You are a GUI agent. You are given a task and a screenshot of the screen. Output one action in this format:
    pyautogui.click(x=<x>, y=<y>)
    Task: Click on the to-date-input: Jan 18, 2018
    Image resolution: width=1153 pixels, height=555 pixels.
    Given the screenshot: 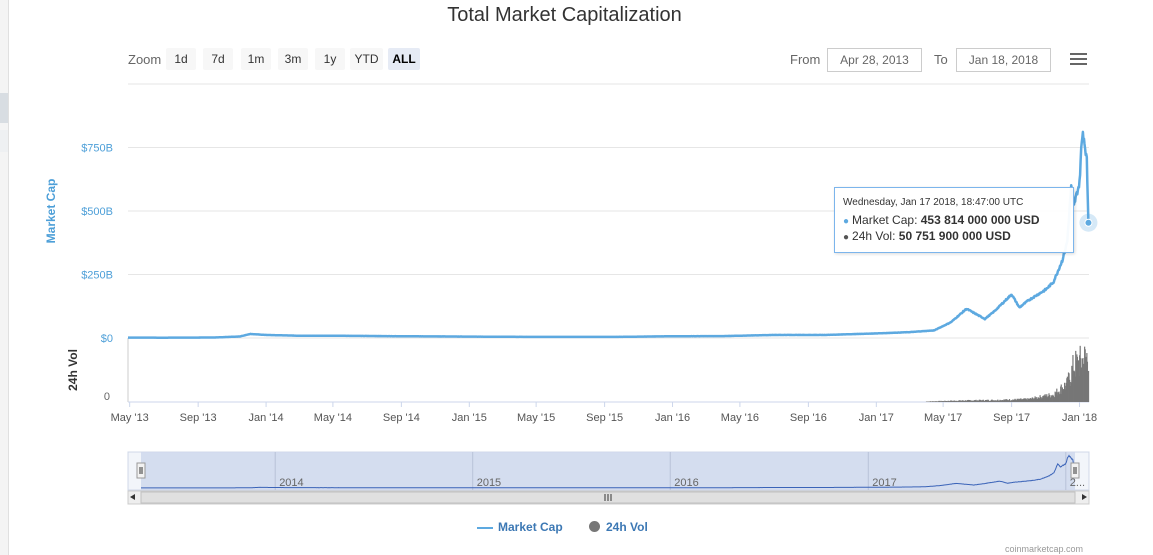 What is the action you would take?
    pyautogui.click(x=1003, y=60)
    